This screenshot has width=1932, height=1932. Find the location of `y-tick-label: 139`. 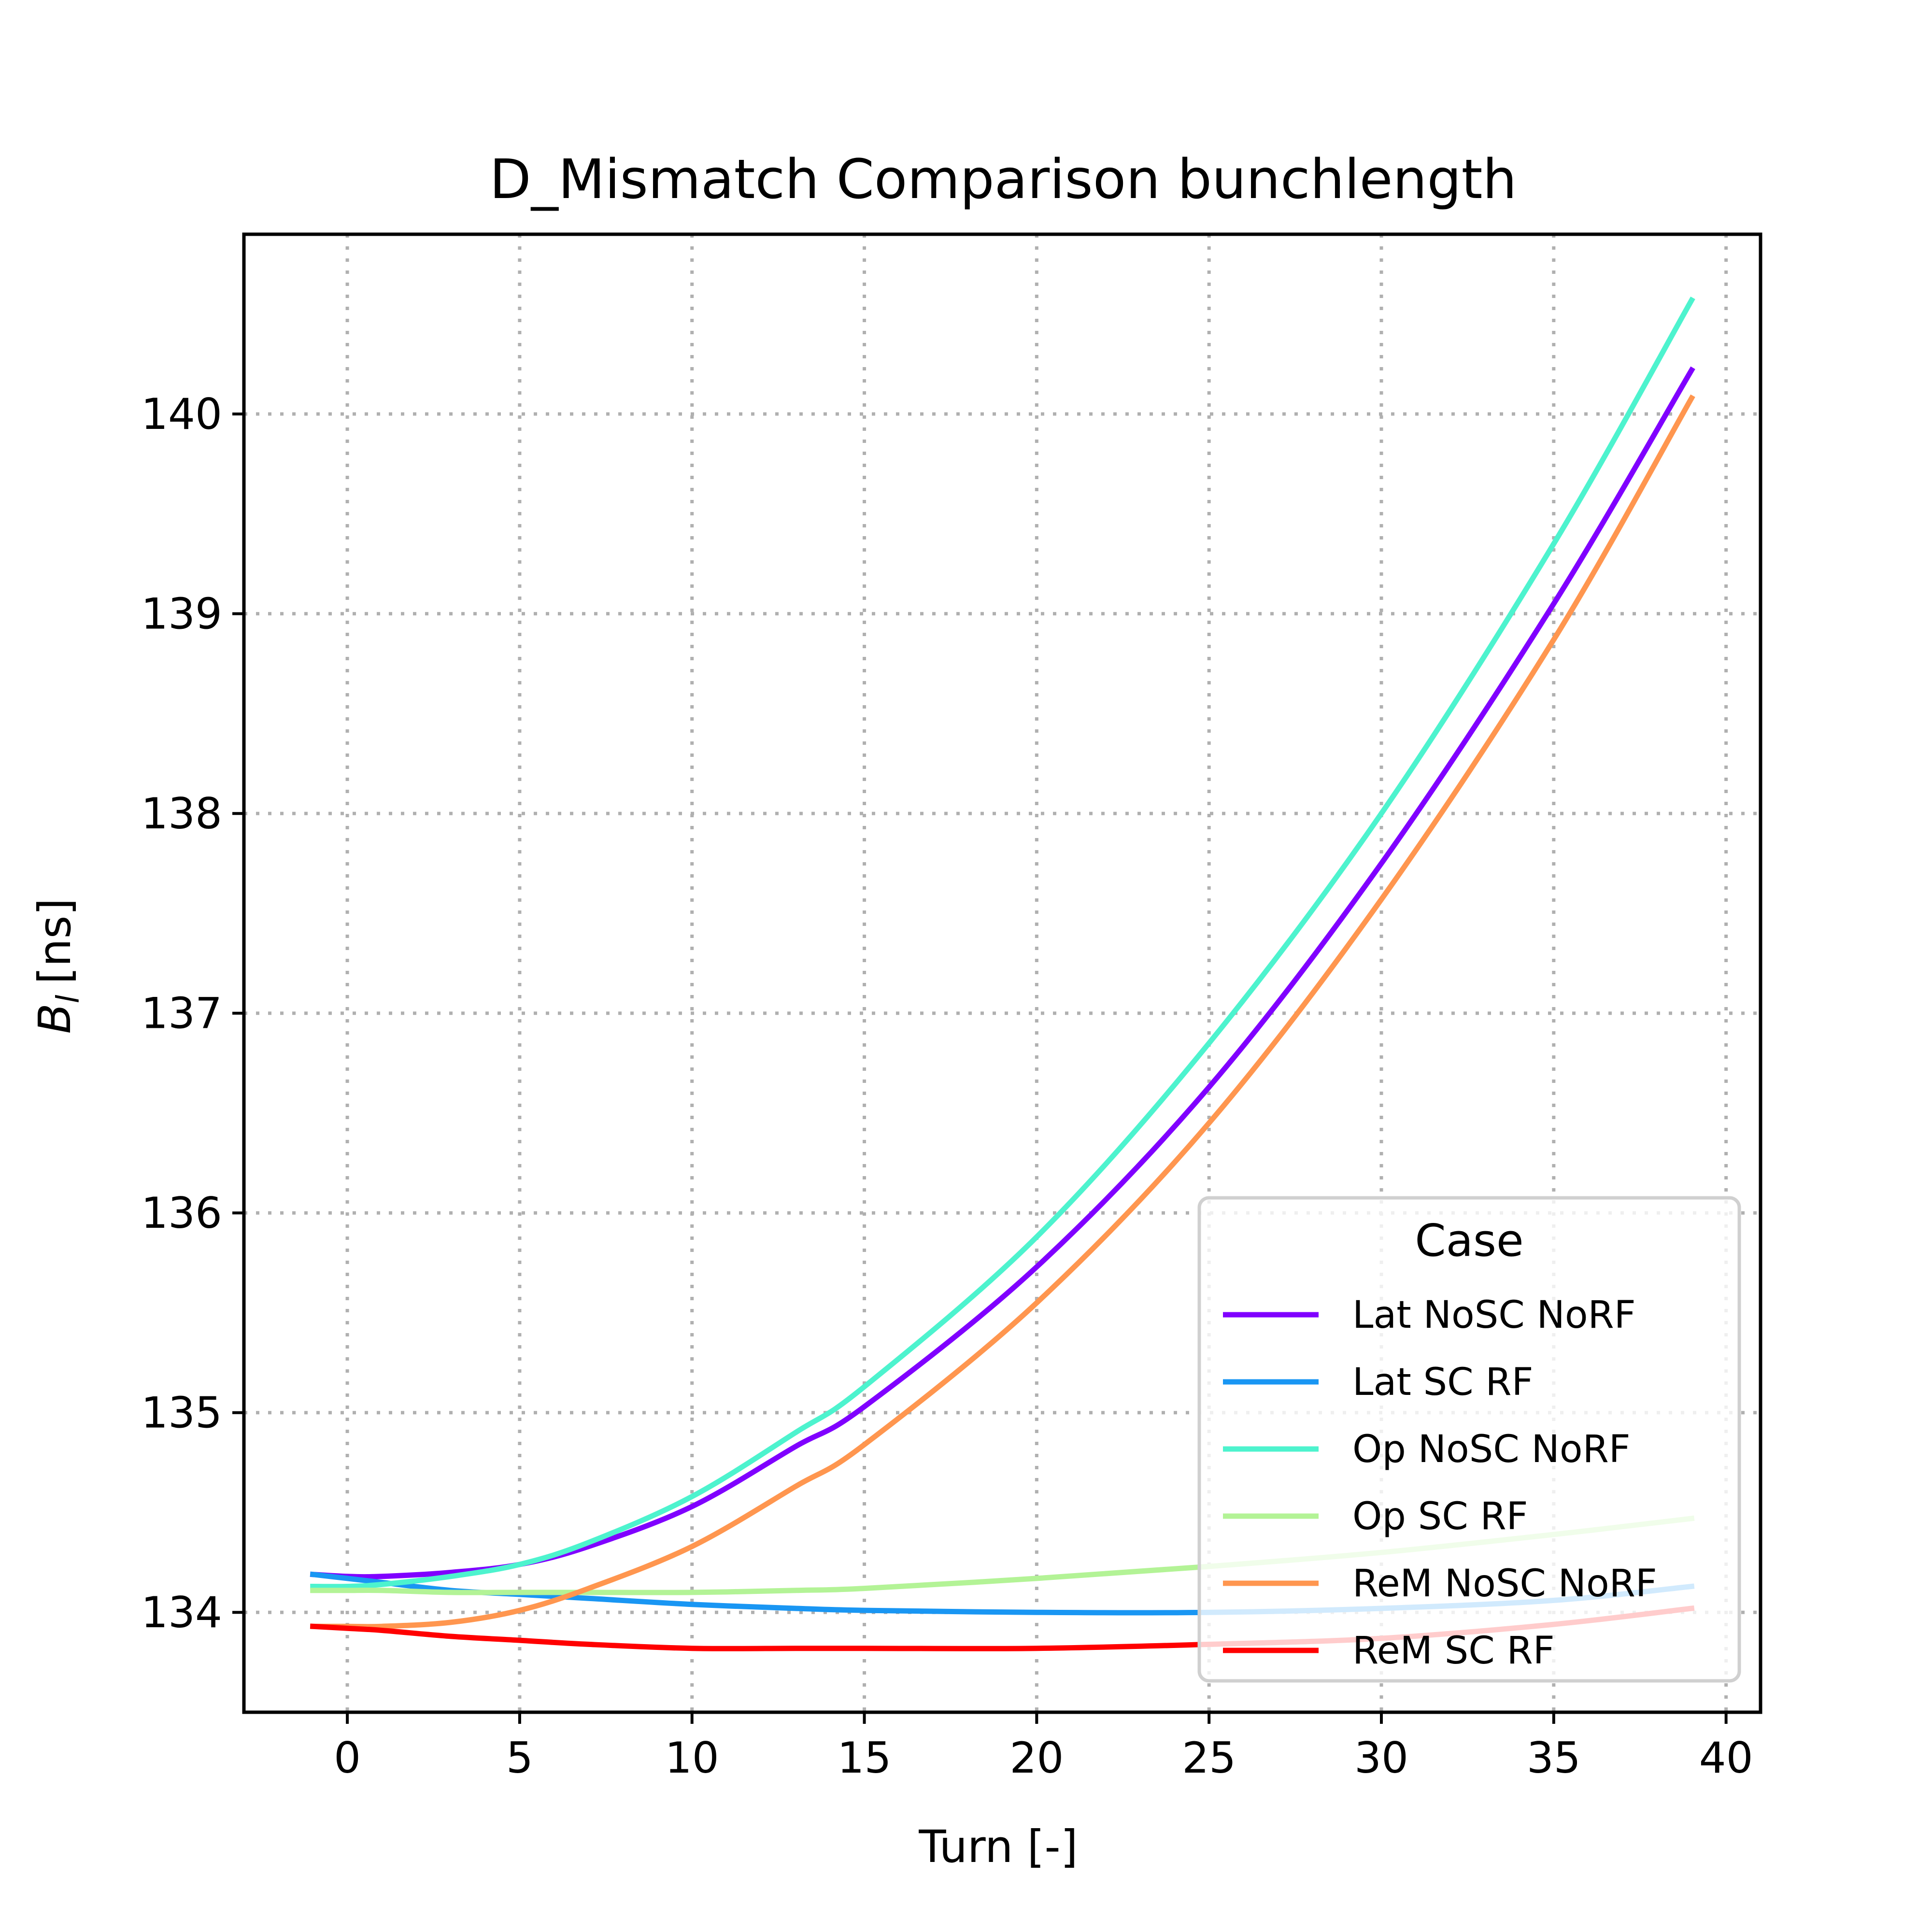

y-tick-label: 139 is located at coordinates (181, 614).